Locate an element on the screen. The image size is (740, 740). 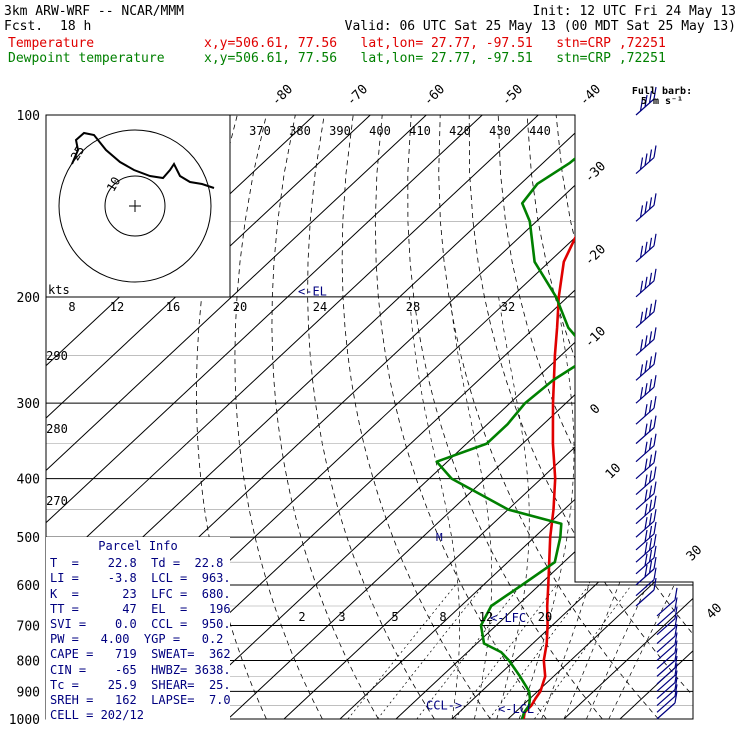
pressure-tick-label: 600 is located at coordinates (28, 586).